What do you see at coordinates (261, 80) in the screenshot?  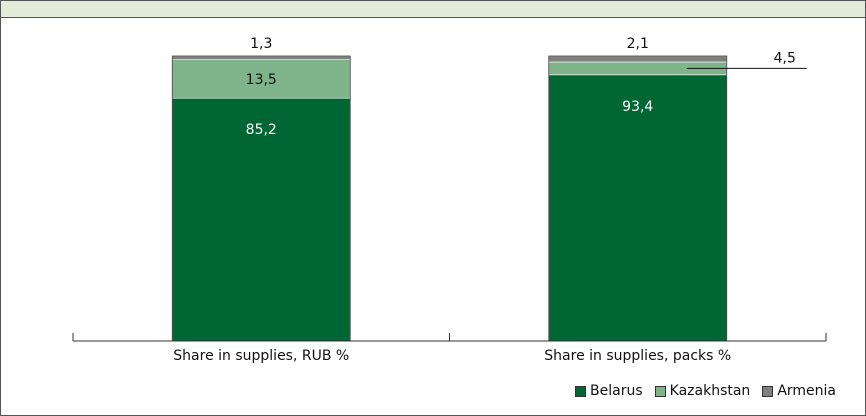 I see `data-label-kazakhstan-1: 13,5` at bounding box center [261, 80].